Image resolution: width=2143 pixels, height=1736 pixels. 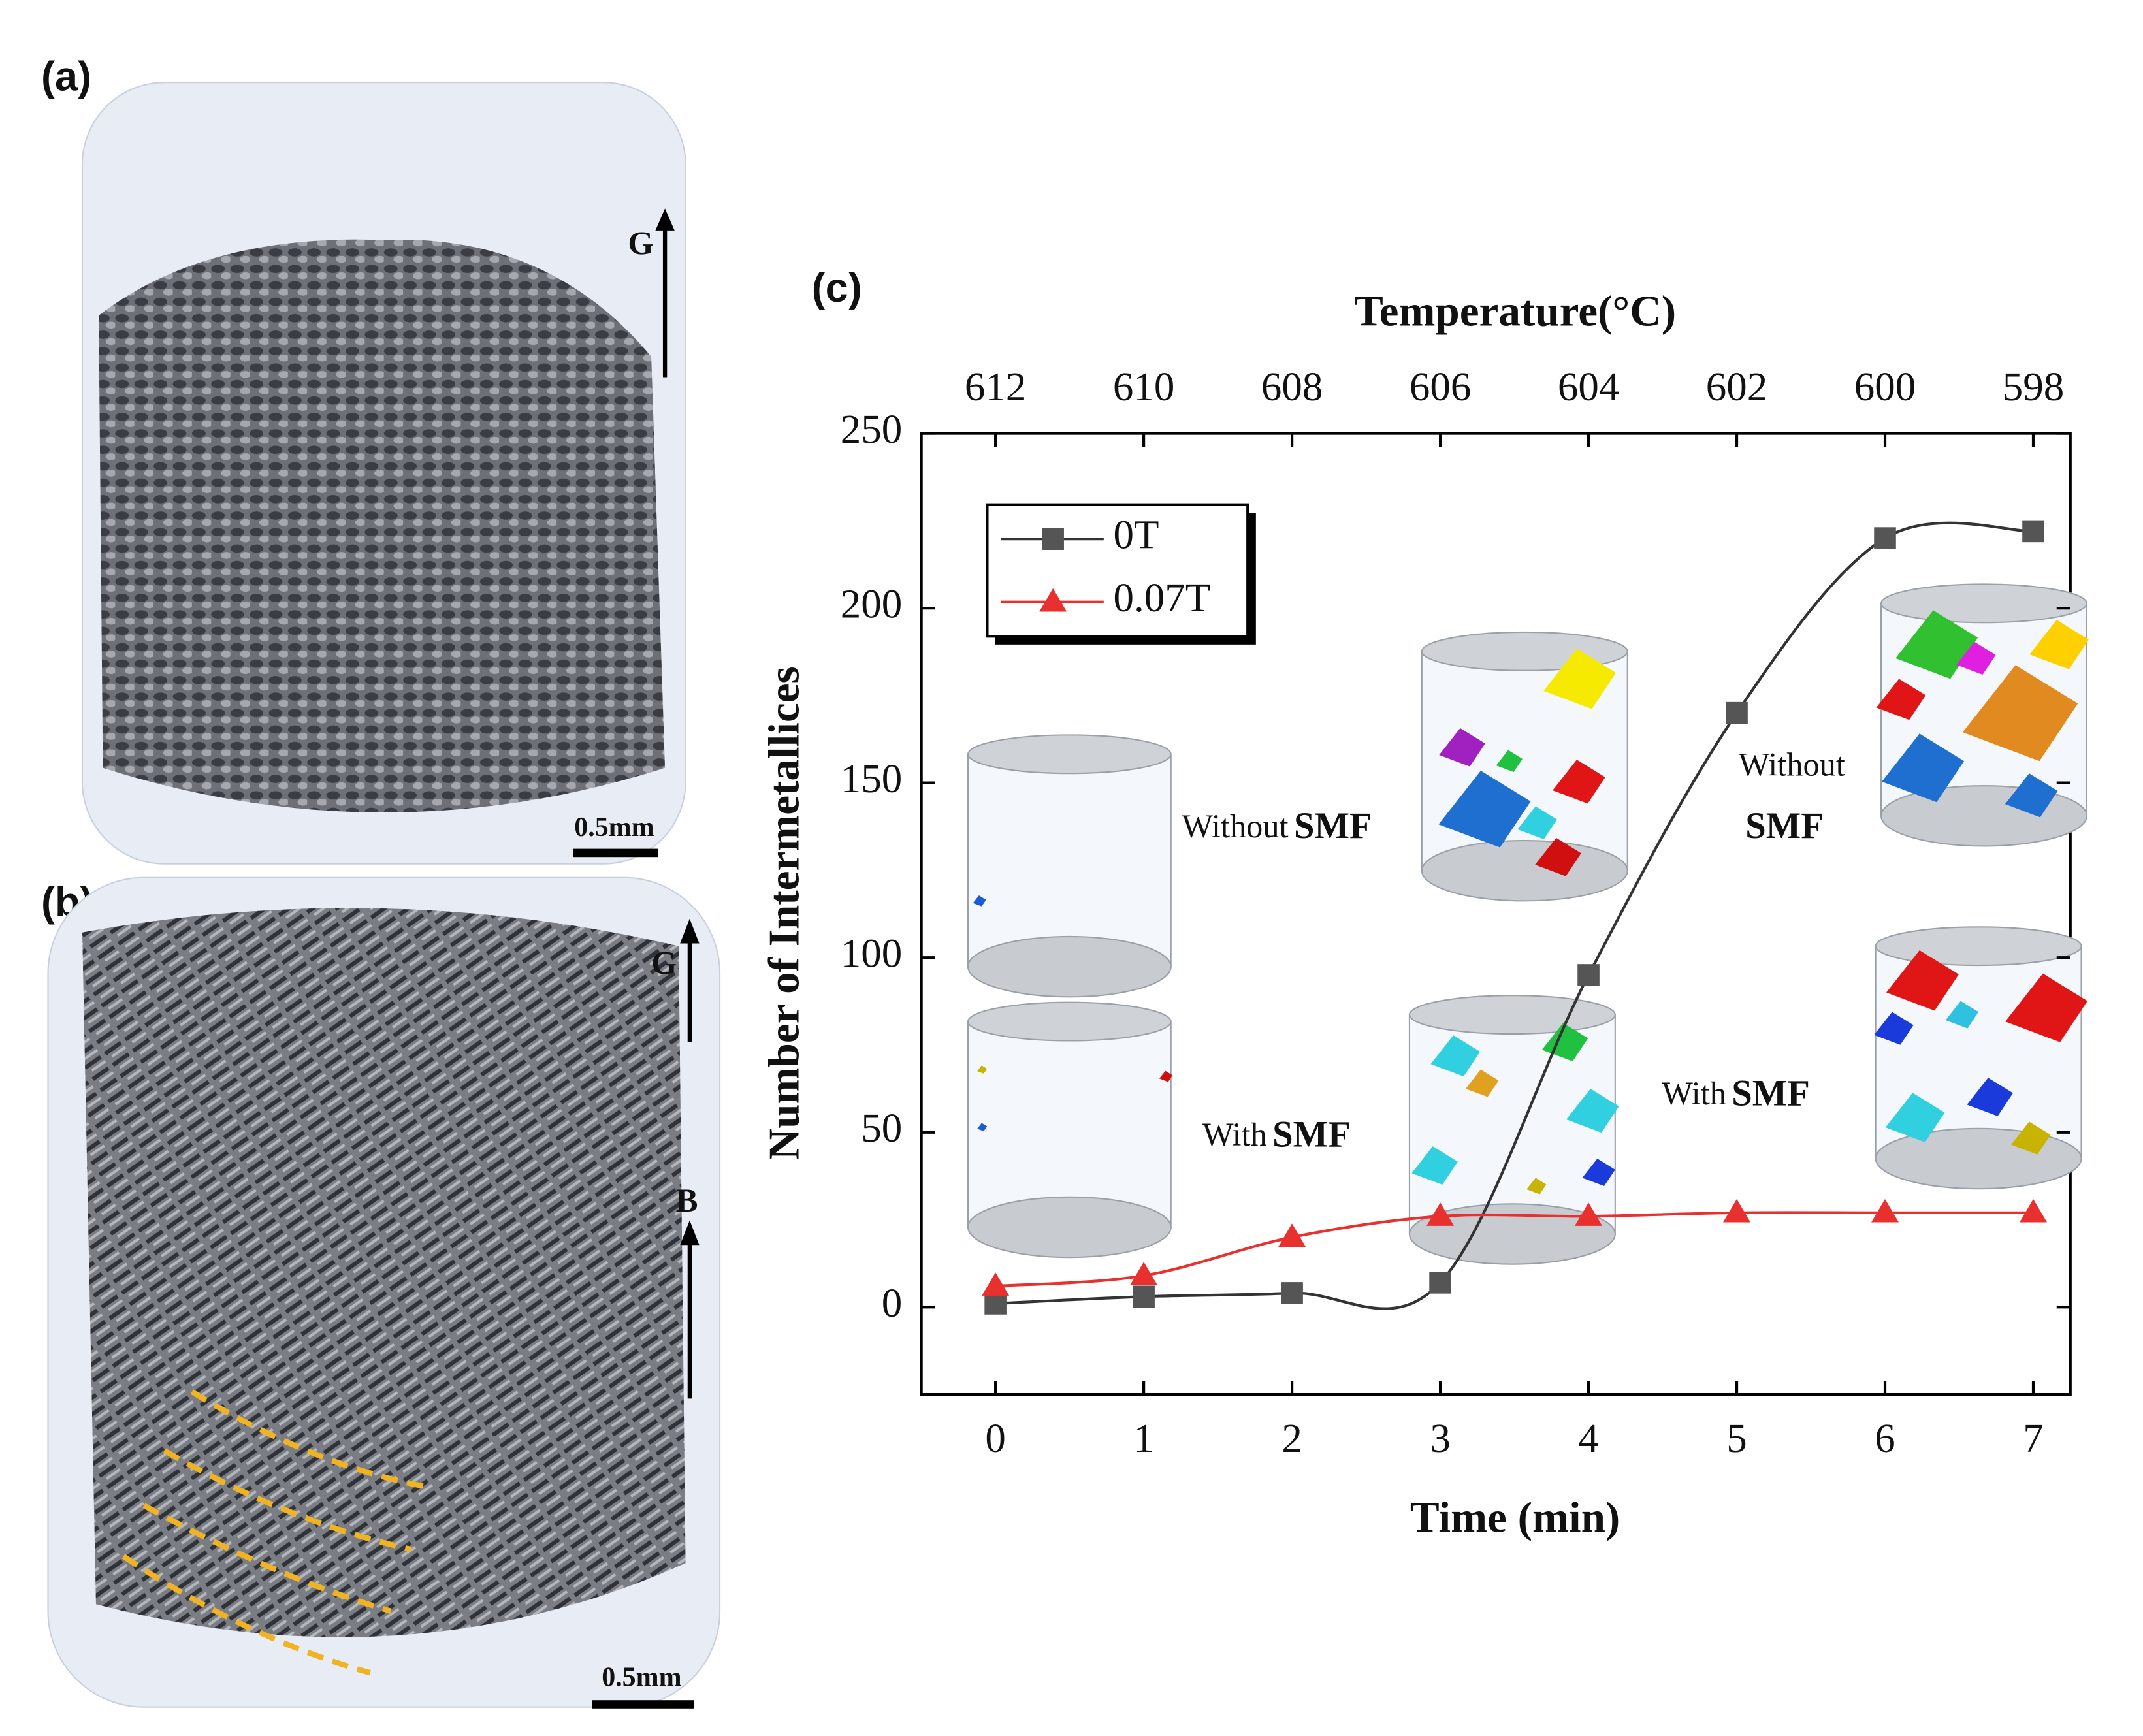 What do you see at coordinates (871, 604) in the screenshot?
I see `y-tick-label: 200` at bounding box center [871, 604].